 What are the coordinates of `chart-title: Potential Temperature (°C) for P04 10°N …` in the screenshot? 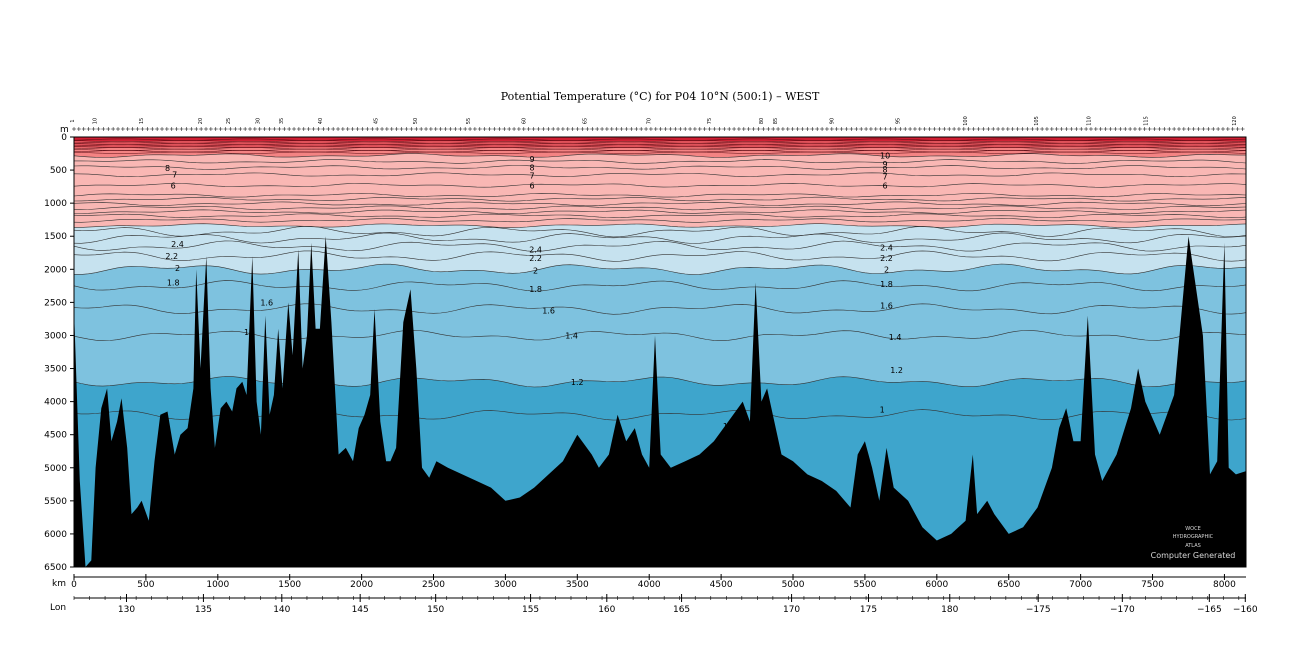 It's located at (660, 96).